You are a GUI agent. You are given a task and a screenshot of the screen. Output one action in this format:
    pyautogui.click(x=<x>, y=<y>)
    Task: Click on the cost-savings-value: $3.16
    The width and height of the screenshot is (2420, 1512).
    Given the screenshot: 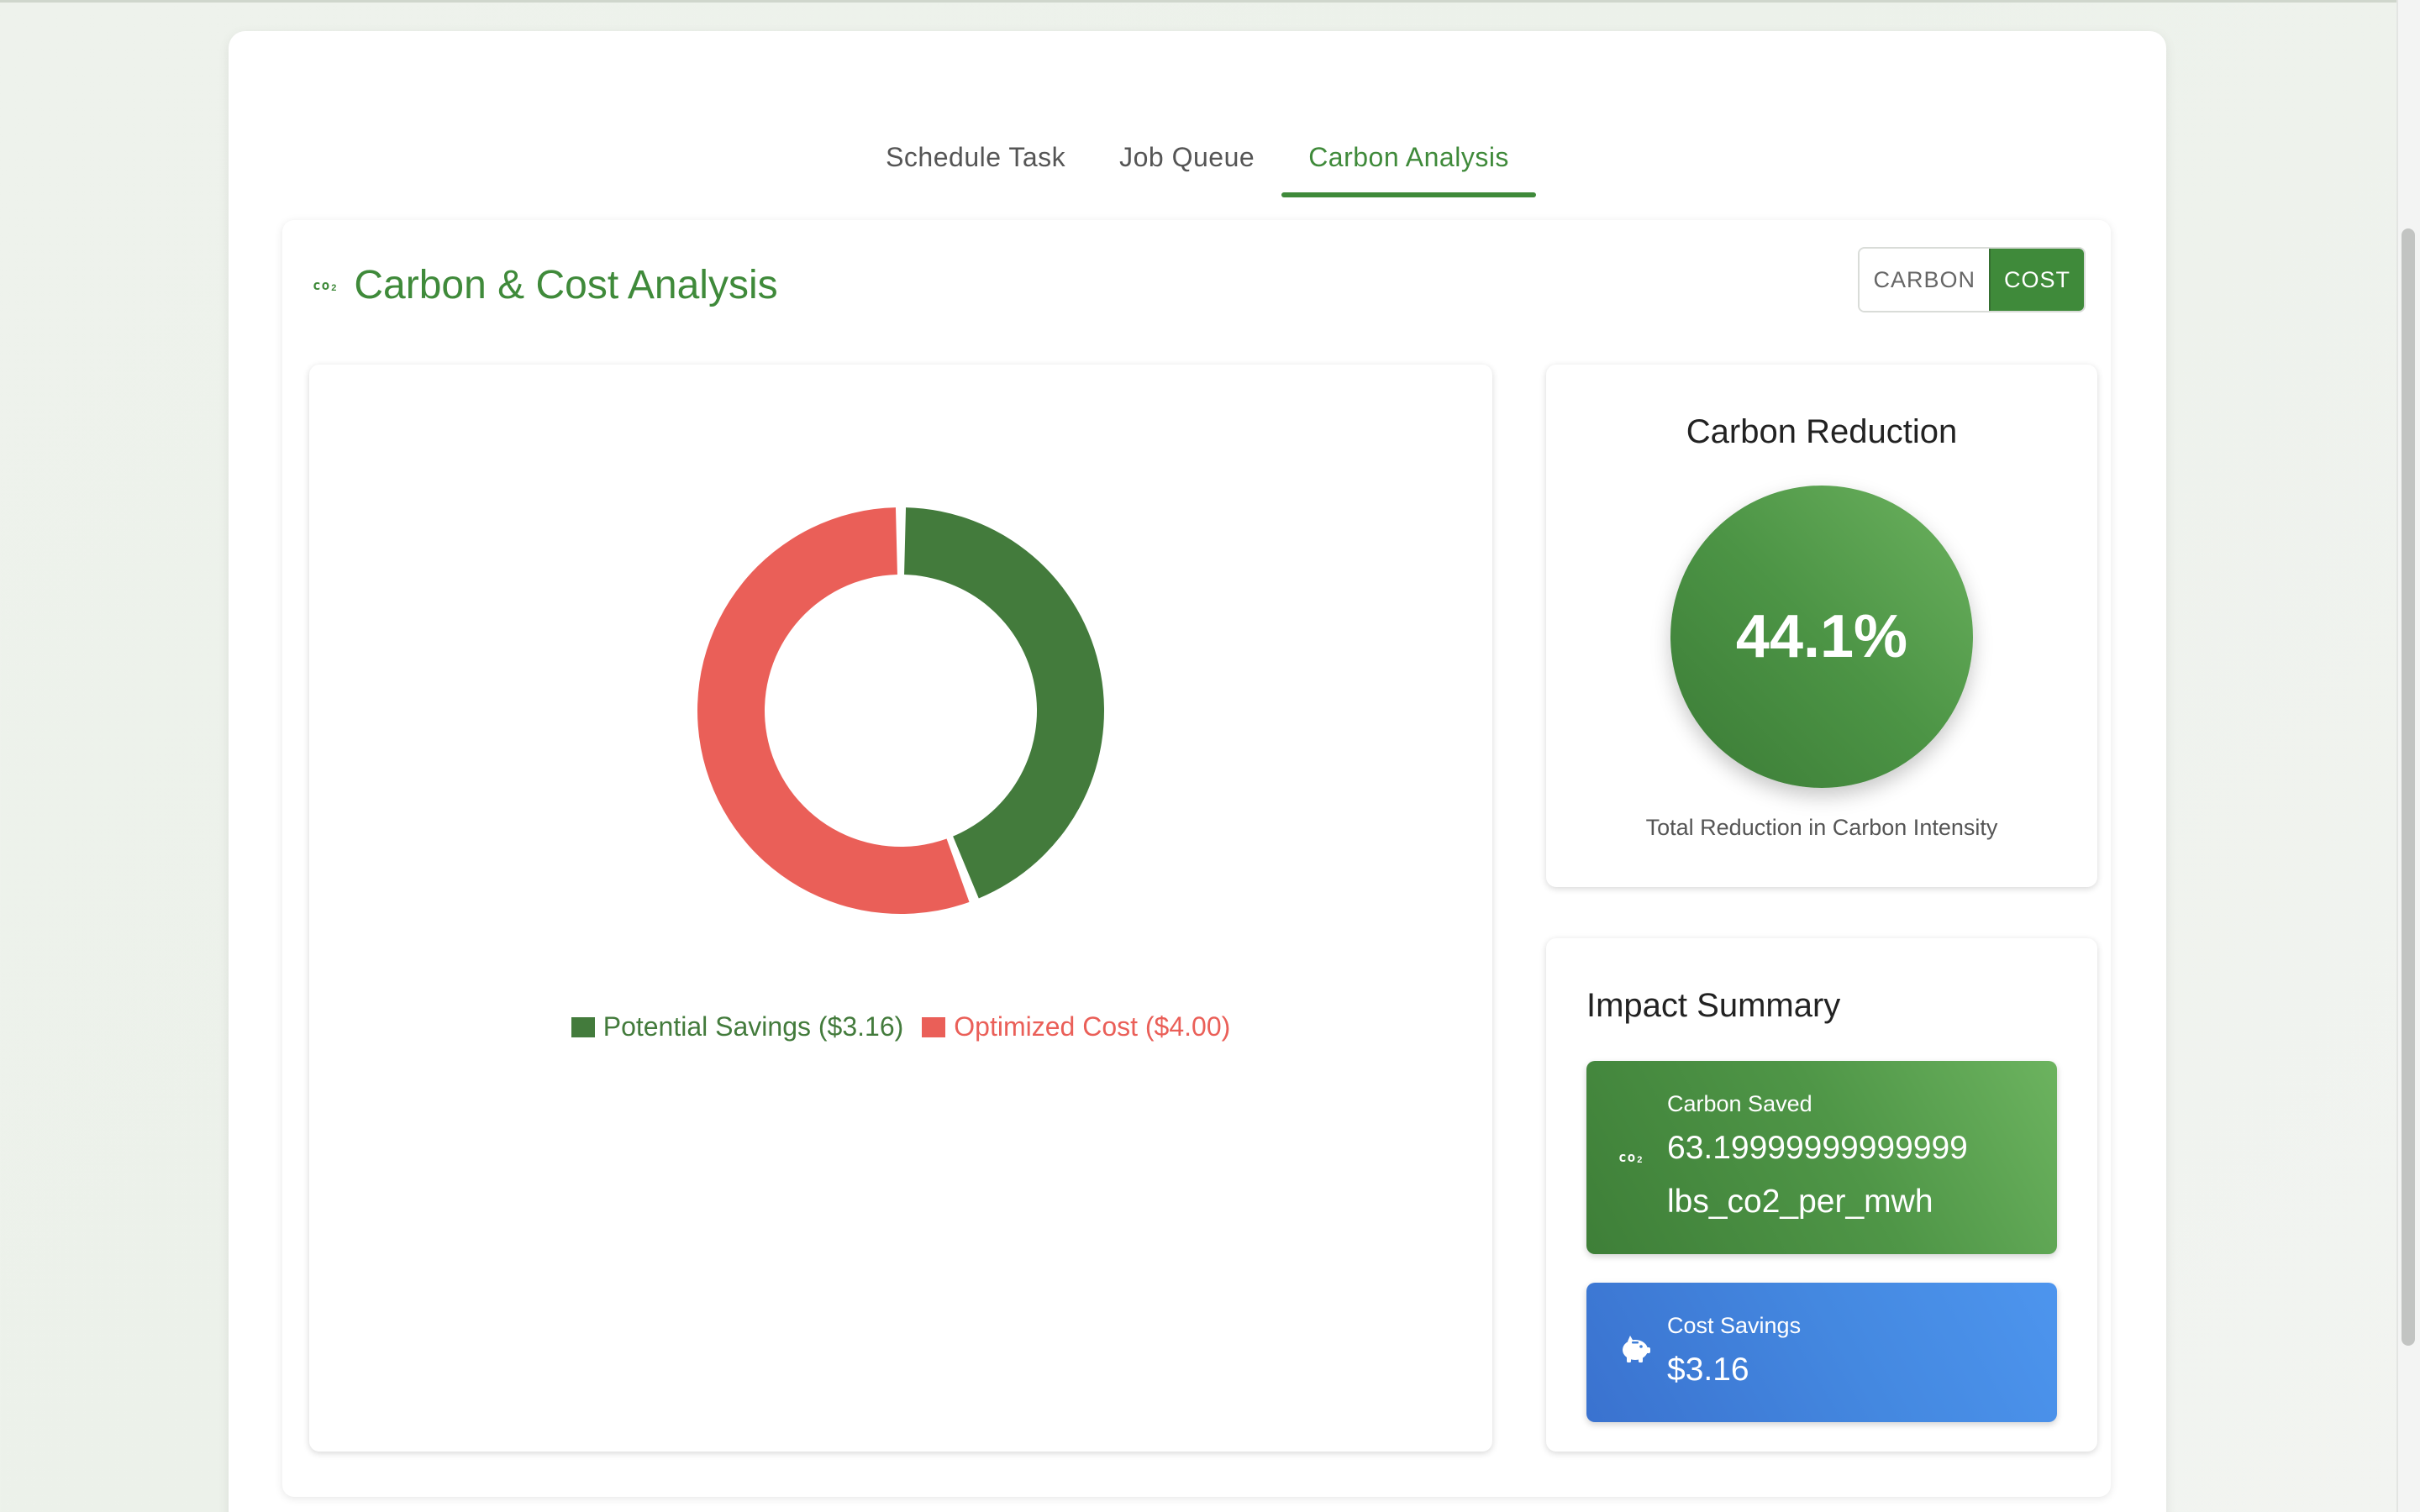 What is the action you would take?
    pyautogui.click(x=1708, y=1370)
    